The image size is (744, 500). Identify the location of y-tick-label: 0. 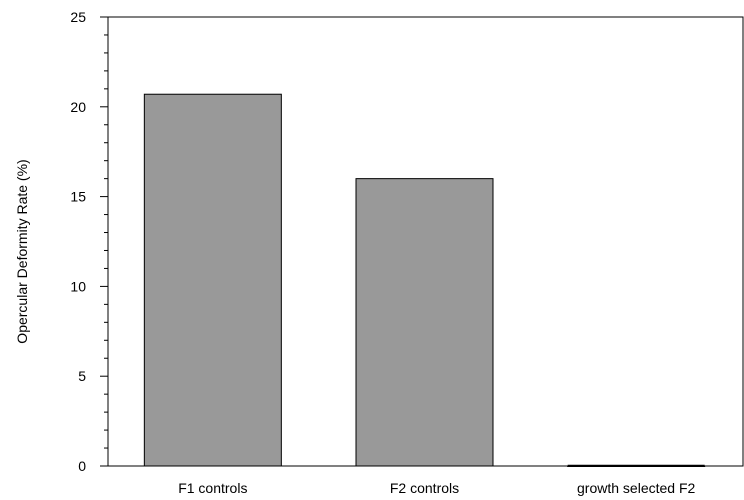
(82, 466).